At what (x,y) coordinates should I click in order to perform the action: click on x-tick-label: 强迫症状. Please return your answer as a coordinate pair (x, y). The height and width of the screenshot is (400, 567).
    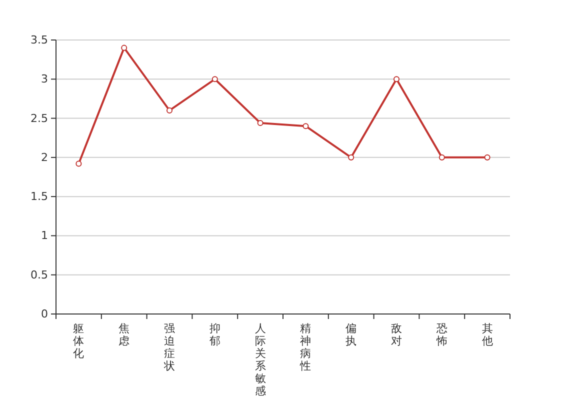
    Looking at the image, I should click on (169, 347).